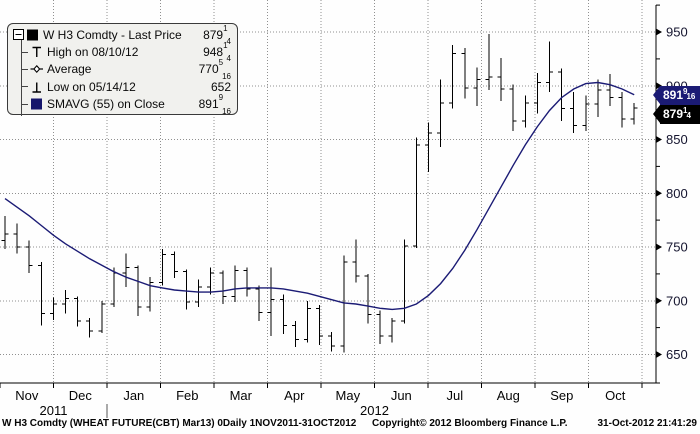 The height and width of the screenshot is (434, 700). Describe the element at coordinates (187, 395) in the screenshot. I see `month-label: Feb` at that location.